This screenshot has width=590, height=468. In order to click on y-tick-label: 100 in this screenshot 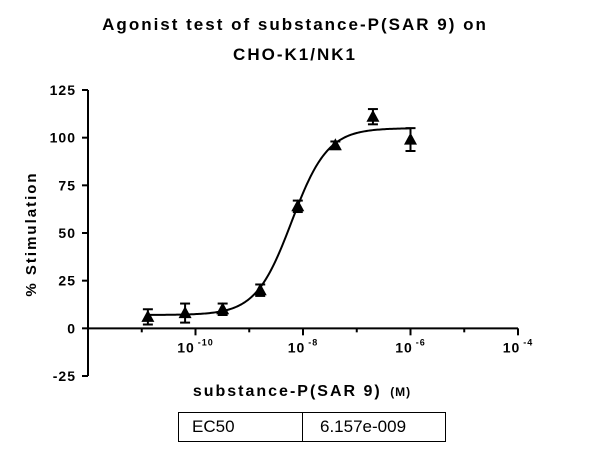, I will do `click(63, 138)`.